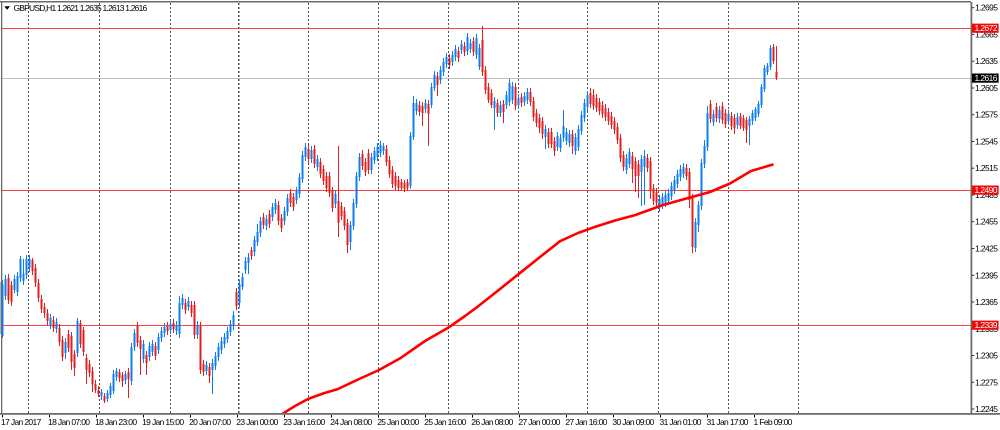 This screenshot has width=1000, height=430. I want to click on svg-text: 1.2605, so click(986, 88).